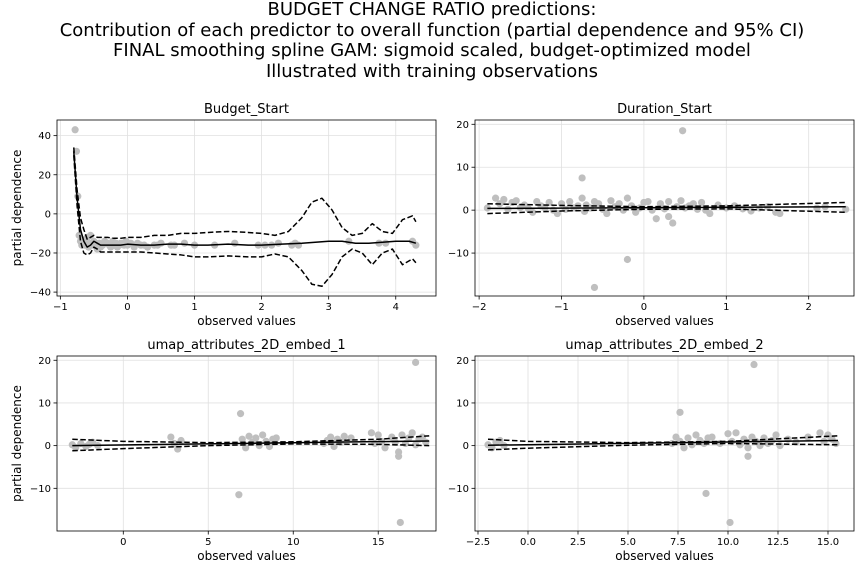 The height and width of the screenshot is (576, 864). I want to click on panel-title-umap-attributes-2d-embed-1: umap_attributes_2D_embed_1, so click(246, 345).